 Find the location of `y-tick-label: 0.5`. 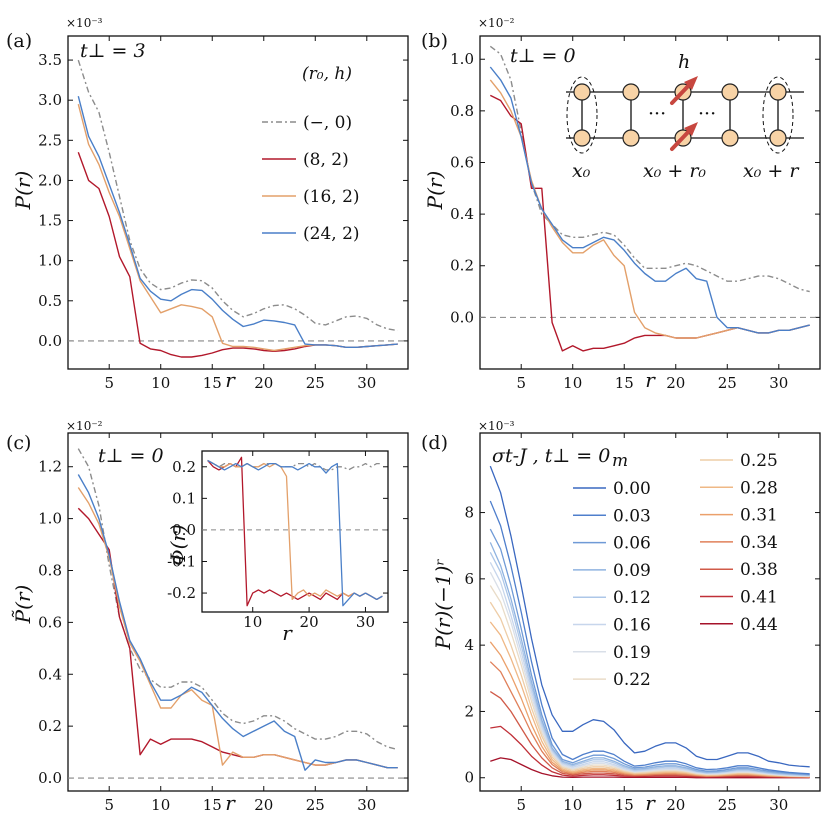

y-tick-label: 0.5 is located at coordinates (50, 301).